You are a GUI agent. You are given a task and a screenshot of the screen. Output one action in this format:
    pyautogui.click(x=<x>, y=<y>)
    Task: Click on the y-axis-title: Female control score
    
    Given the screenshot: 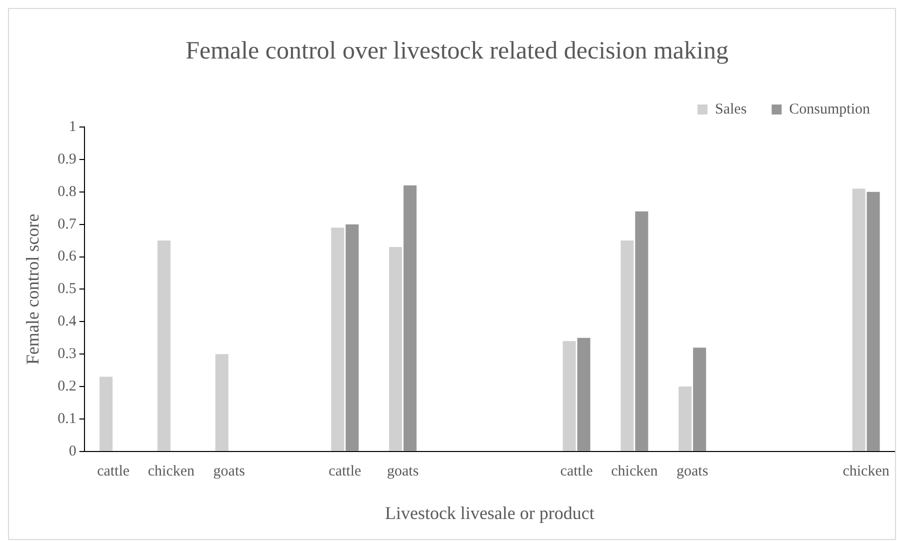 What is the action you would take?
    pyautogui.click(x=32, y=289)
    